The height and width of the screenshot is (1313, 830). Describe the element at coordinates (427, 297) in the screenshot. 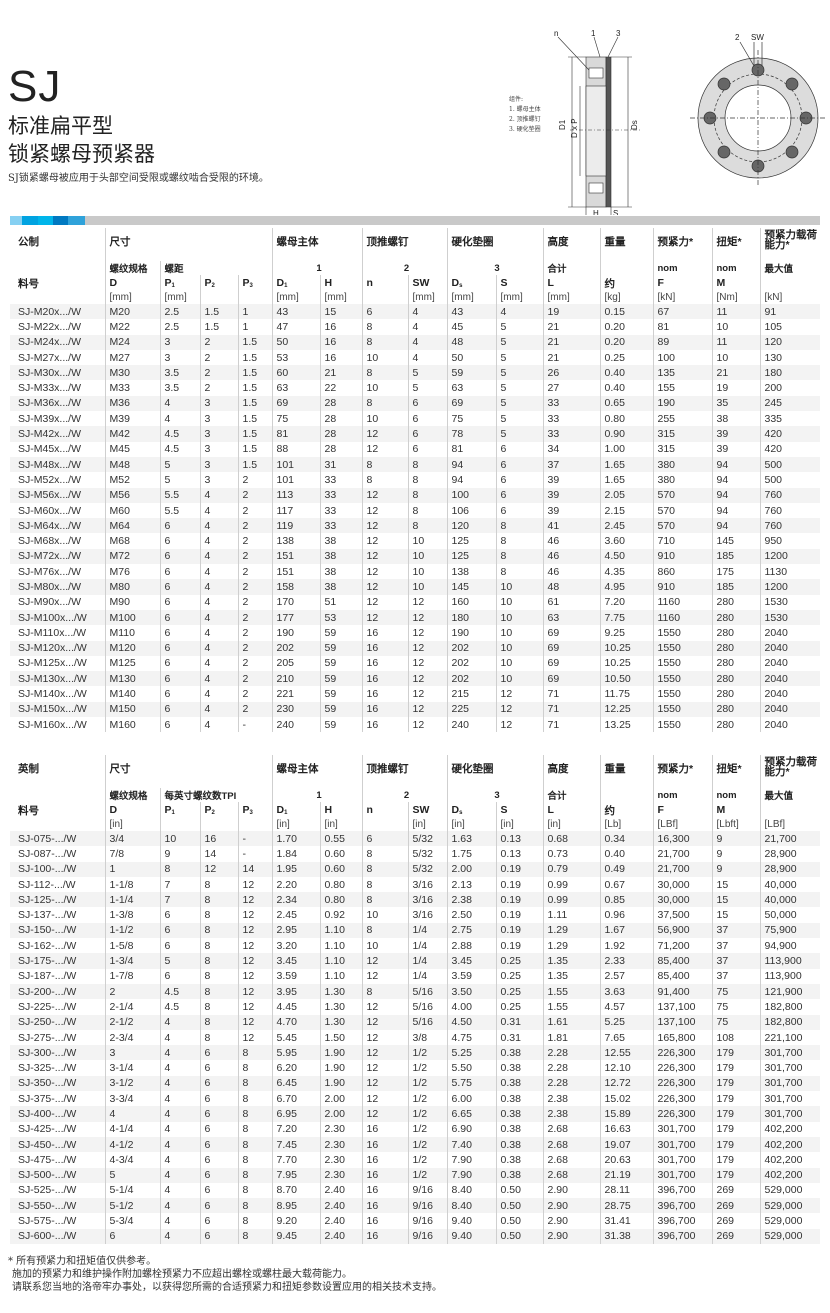

I see `column-unit: [mm]` at that location.